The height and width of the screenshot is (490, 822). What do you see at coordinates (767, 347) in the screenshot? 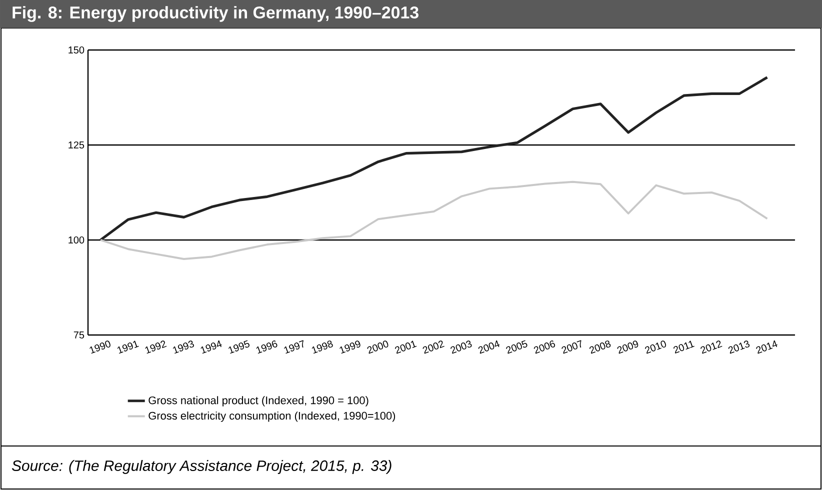
I see `x-tick-label: 2014` at bounding box center [767, 347].